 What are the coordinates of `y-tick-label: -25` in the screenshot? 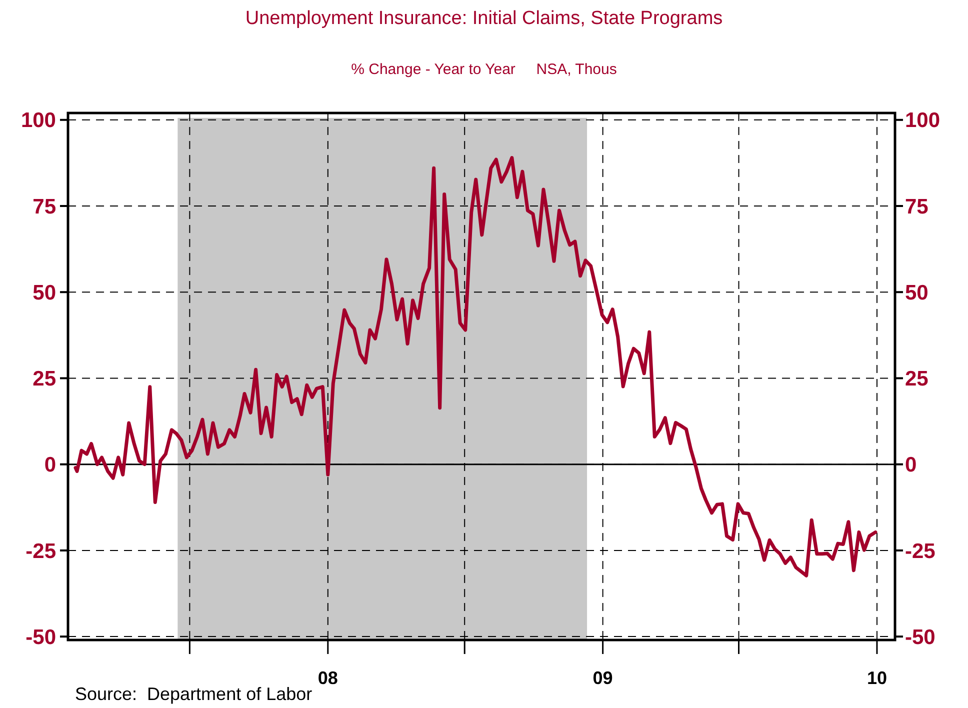 It's located at (41, 551).